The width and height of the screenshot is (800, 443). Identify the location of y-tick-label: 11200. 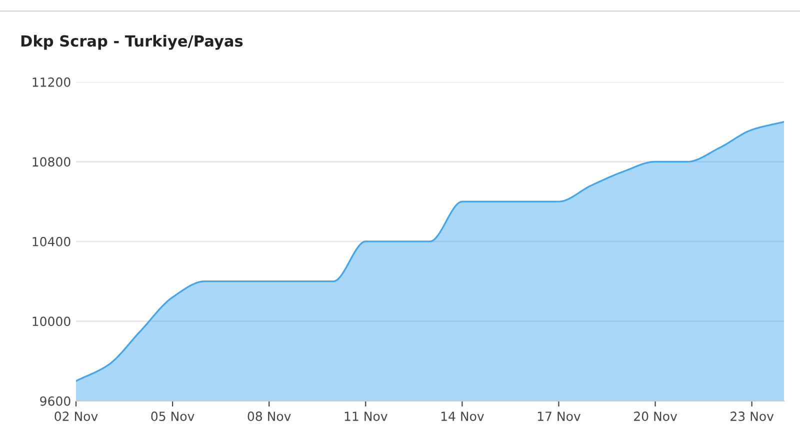
(51, 82).